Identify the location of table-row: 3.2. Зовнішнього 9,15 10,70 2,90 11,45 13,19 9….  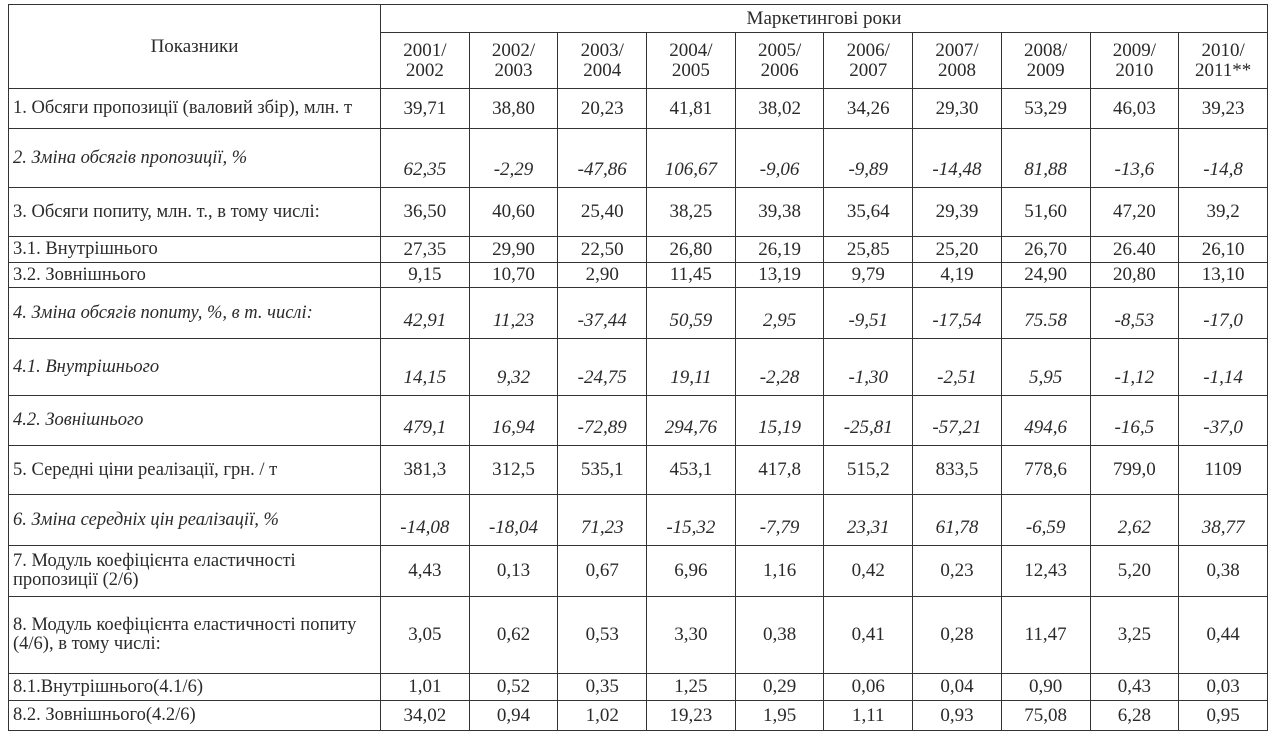
(638, 275).